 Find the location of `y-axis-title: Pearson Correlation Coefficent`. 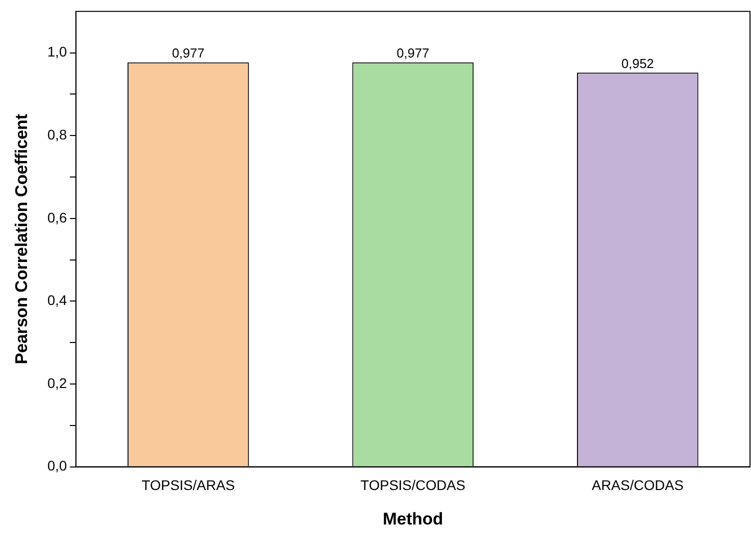

y-axis-title: Pearson Correlation Coefficent is located at coordinates (21, 239).